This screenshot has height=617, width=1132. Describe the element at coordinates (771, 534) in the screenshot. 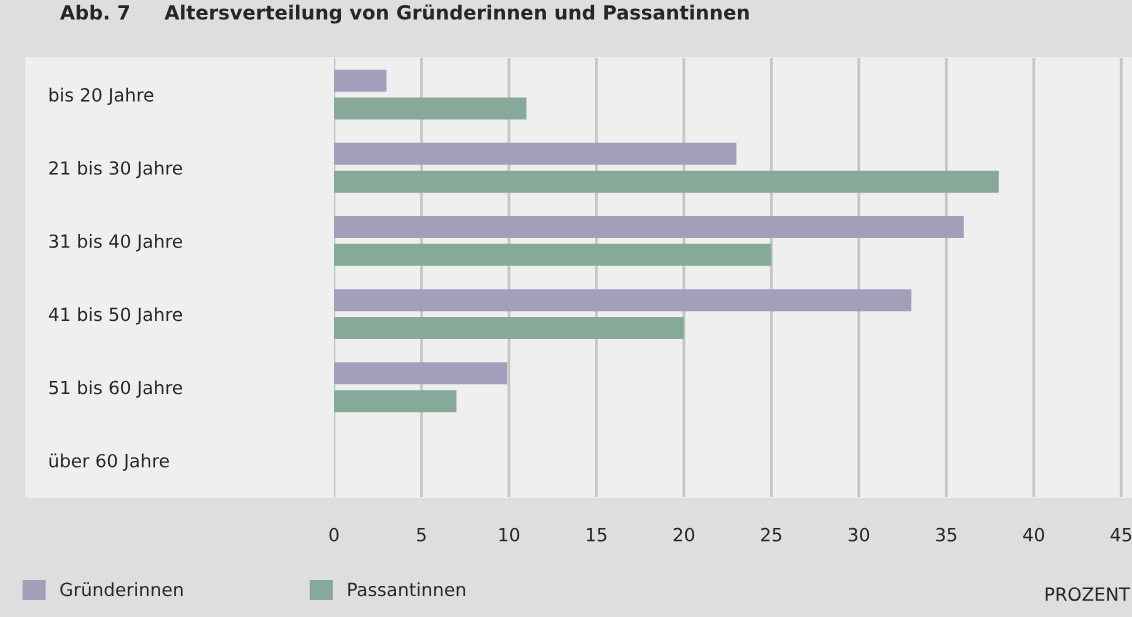

I see `x-tick-label: 25` at that location.